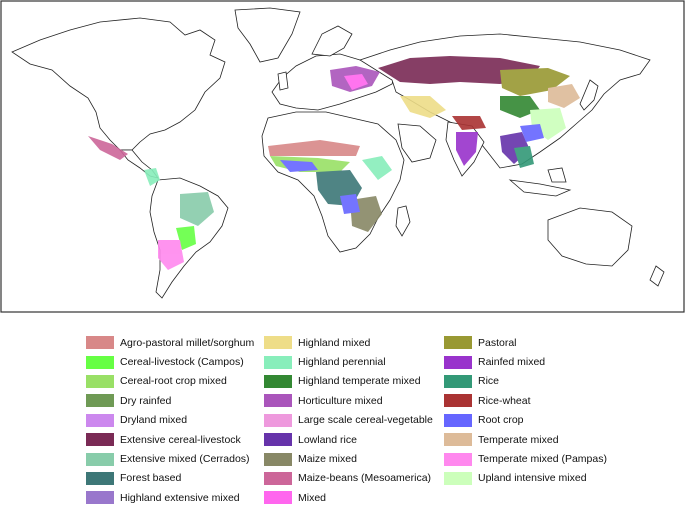  What do you see at coordinates (173, 381) in the screenshot?
I see `legend-label: Cereal-root crop mixed` at bounding box center [173, 381].